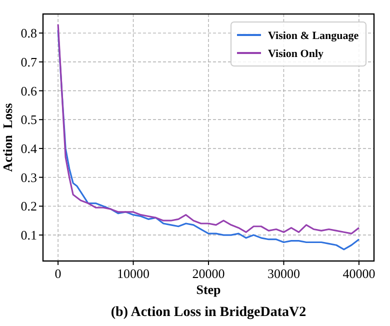  What do you see at coordinates (28, 206) in the screenshot?
I see `y-tick-label: 0.2` at bounding box center [28, 206].